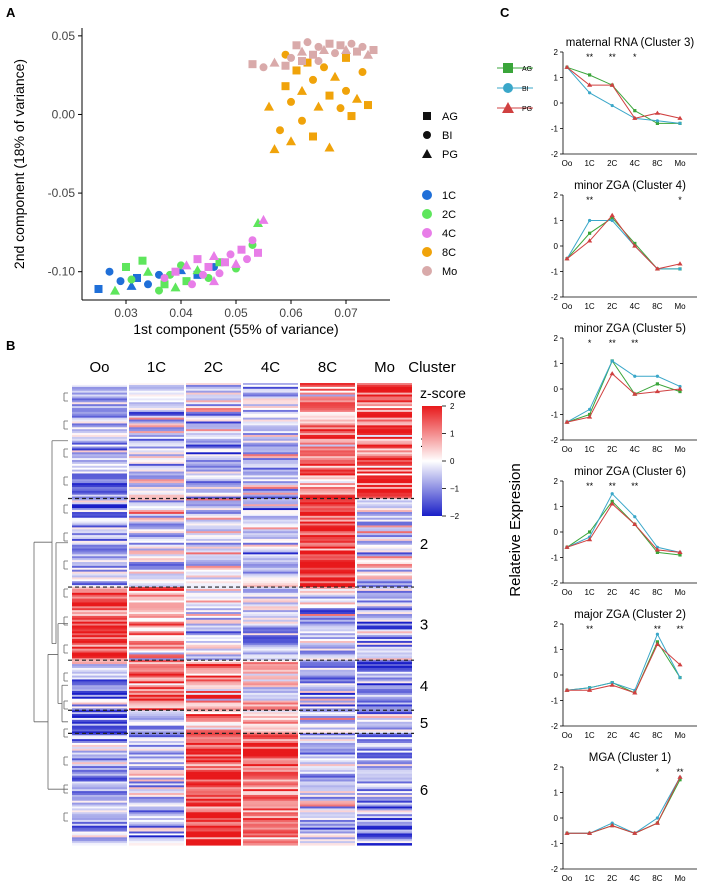  What do you see at coordinates (384, 614) in the screenshot?
I see `heatmap-column` at bounding box center [384, 614].